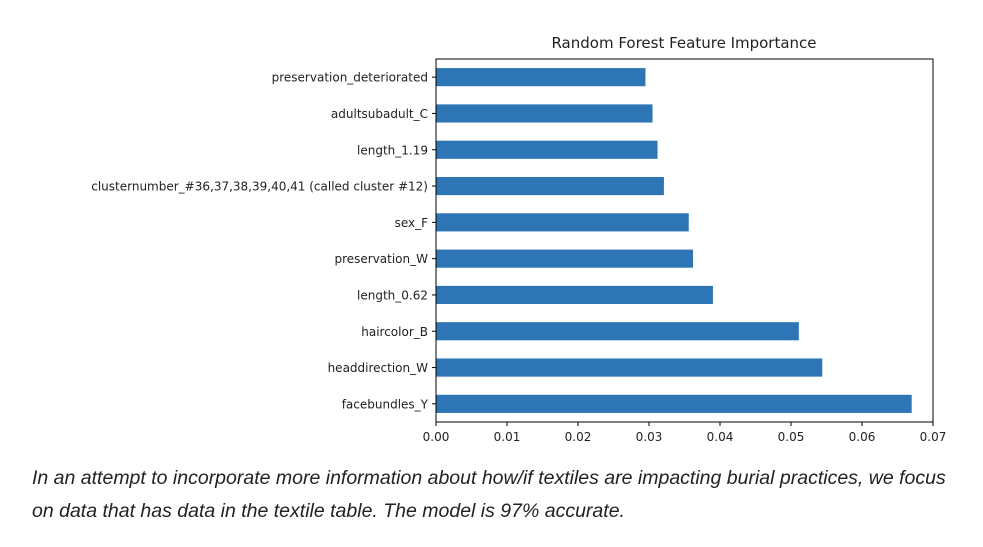 The image size is (983, 547). Describe the element at coordinates (392, 150) in the screenshot. I see `y-tick-label-2: length_1.19` at that location.